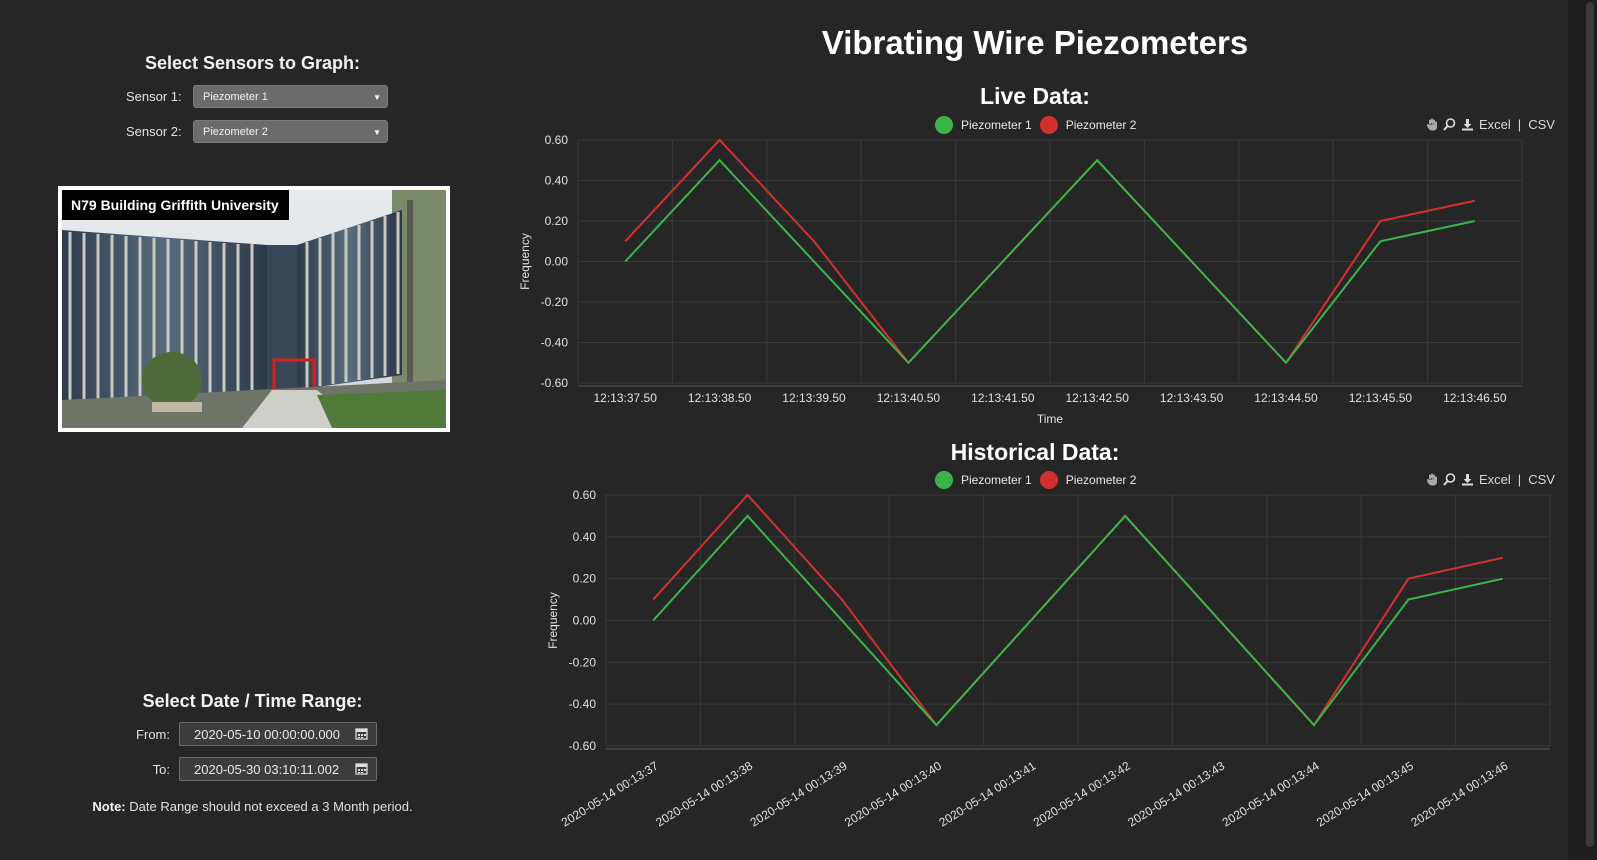  Describe the element at coordinates (1459, 794) in the screenshot. I see `x-tick-label: 2020-05-14 00:13:46` at that location.